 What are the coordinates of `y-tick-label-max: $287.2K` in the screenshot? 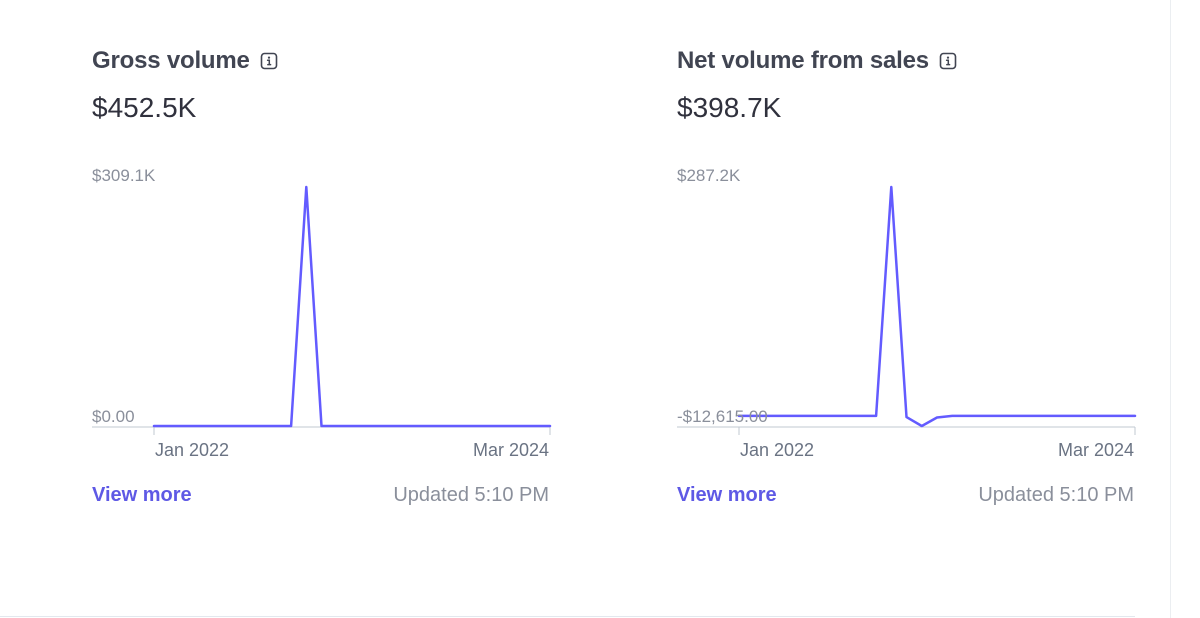 It's located at (709, 175).